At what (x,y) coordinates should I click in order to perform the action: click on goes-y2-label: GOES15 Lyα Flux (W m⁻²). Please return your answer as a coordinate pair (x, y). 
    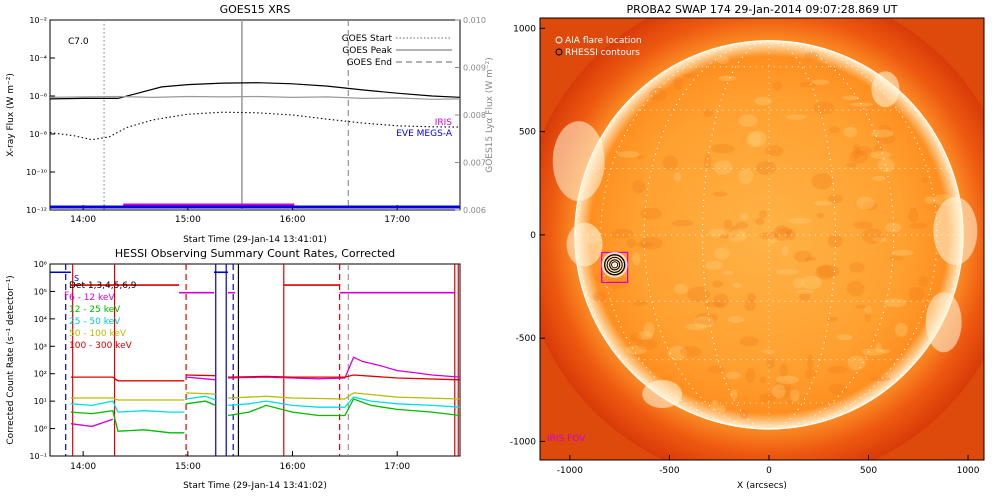
    Looking at the image, I should click on (490, 115).